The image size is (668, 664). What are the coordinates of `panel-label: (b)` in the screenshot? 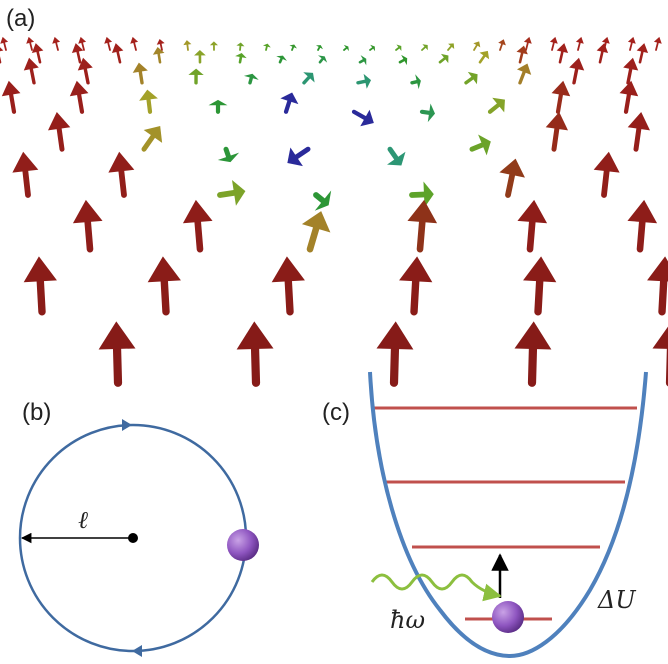 It's located at (36, 412).